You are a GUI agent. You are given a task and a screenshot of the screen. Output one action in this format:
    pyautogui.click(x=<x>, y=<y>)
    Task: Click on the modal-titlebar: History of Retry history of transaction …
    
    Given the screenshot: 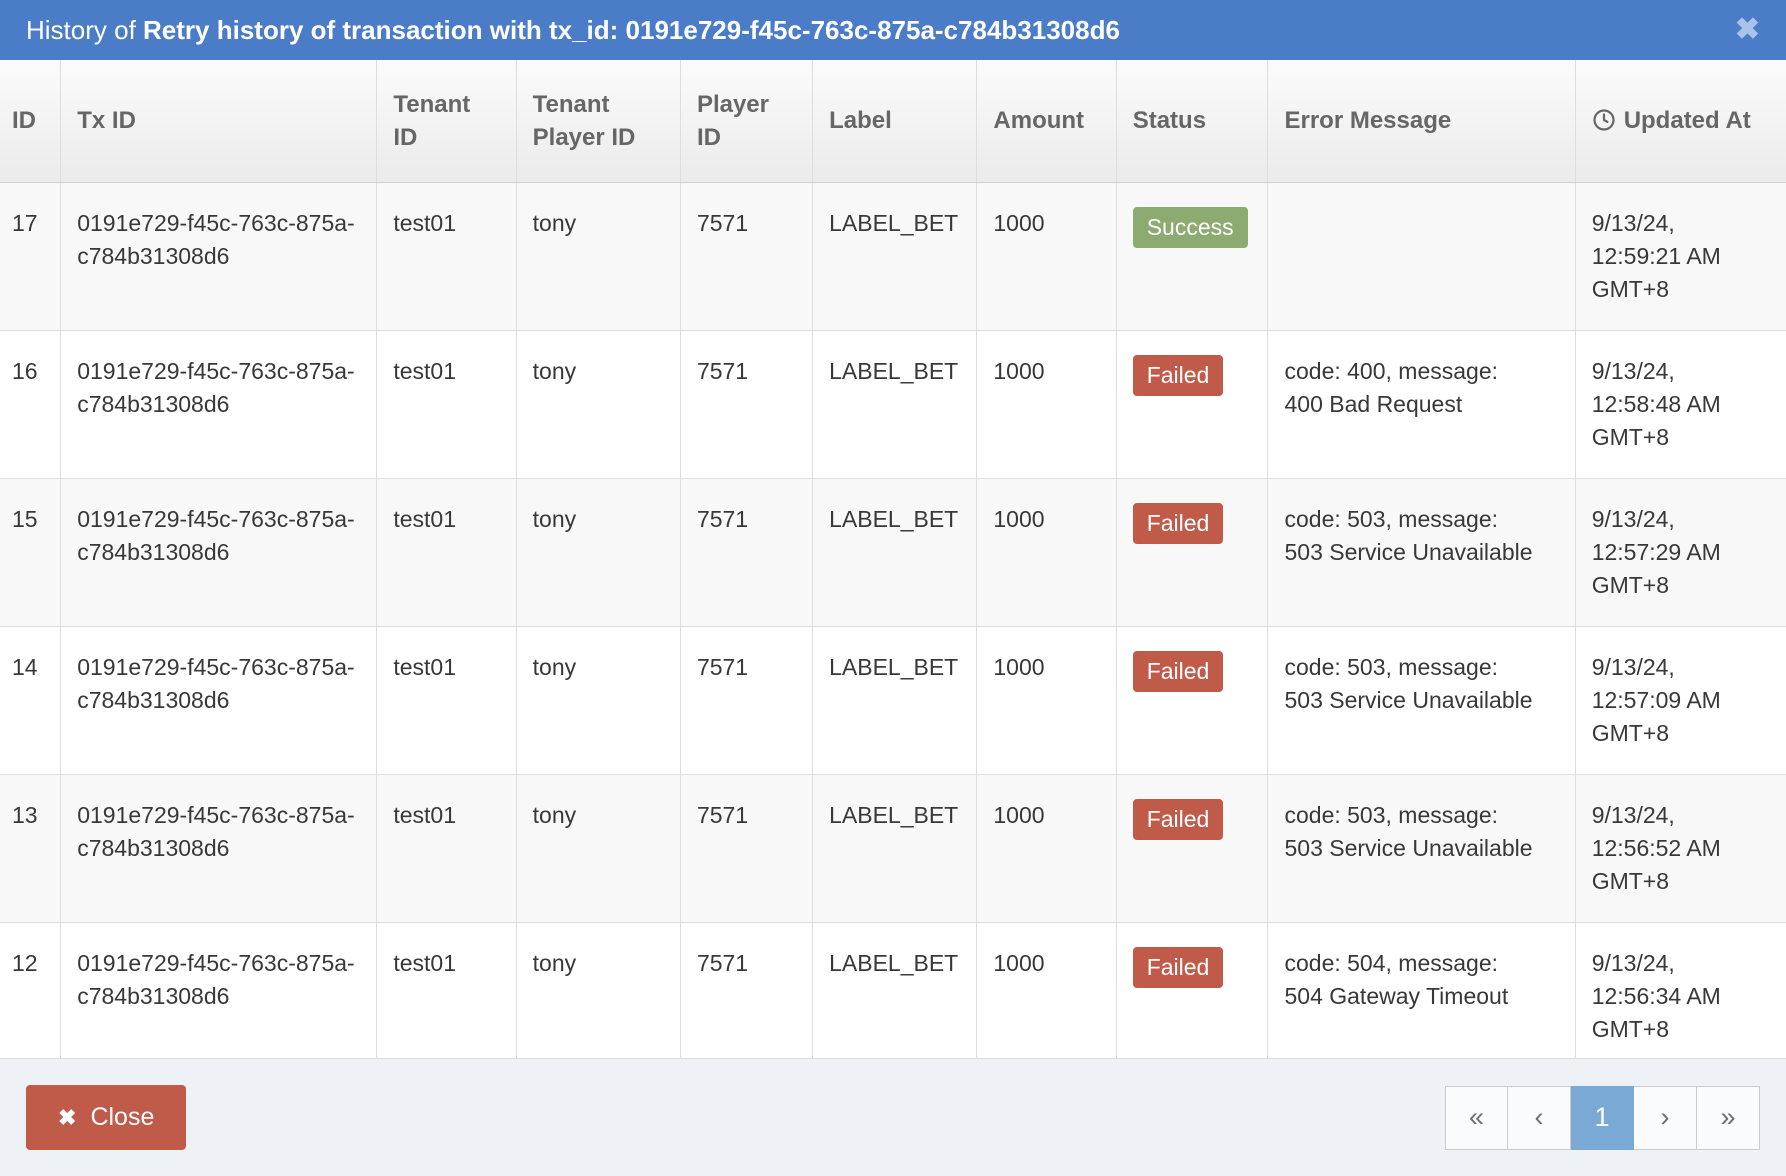 What is the action you would take?
    pyautogui.click(x=893, y=30)
    